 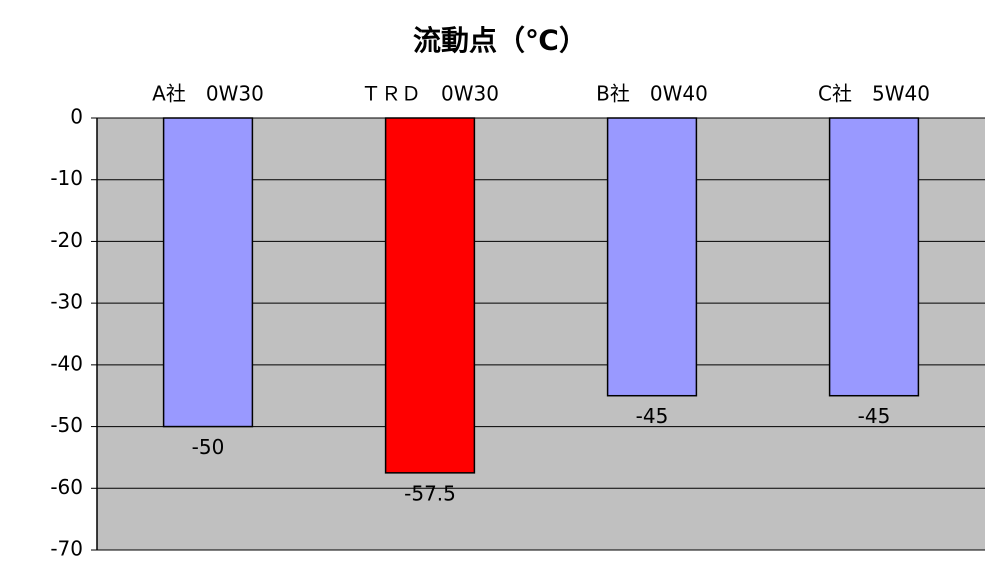 What do you see at coordinates (66, 363) in the screenshot?
I see `y-tick-label: -40` at bounding box center [66, 363].